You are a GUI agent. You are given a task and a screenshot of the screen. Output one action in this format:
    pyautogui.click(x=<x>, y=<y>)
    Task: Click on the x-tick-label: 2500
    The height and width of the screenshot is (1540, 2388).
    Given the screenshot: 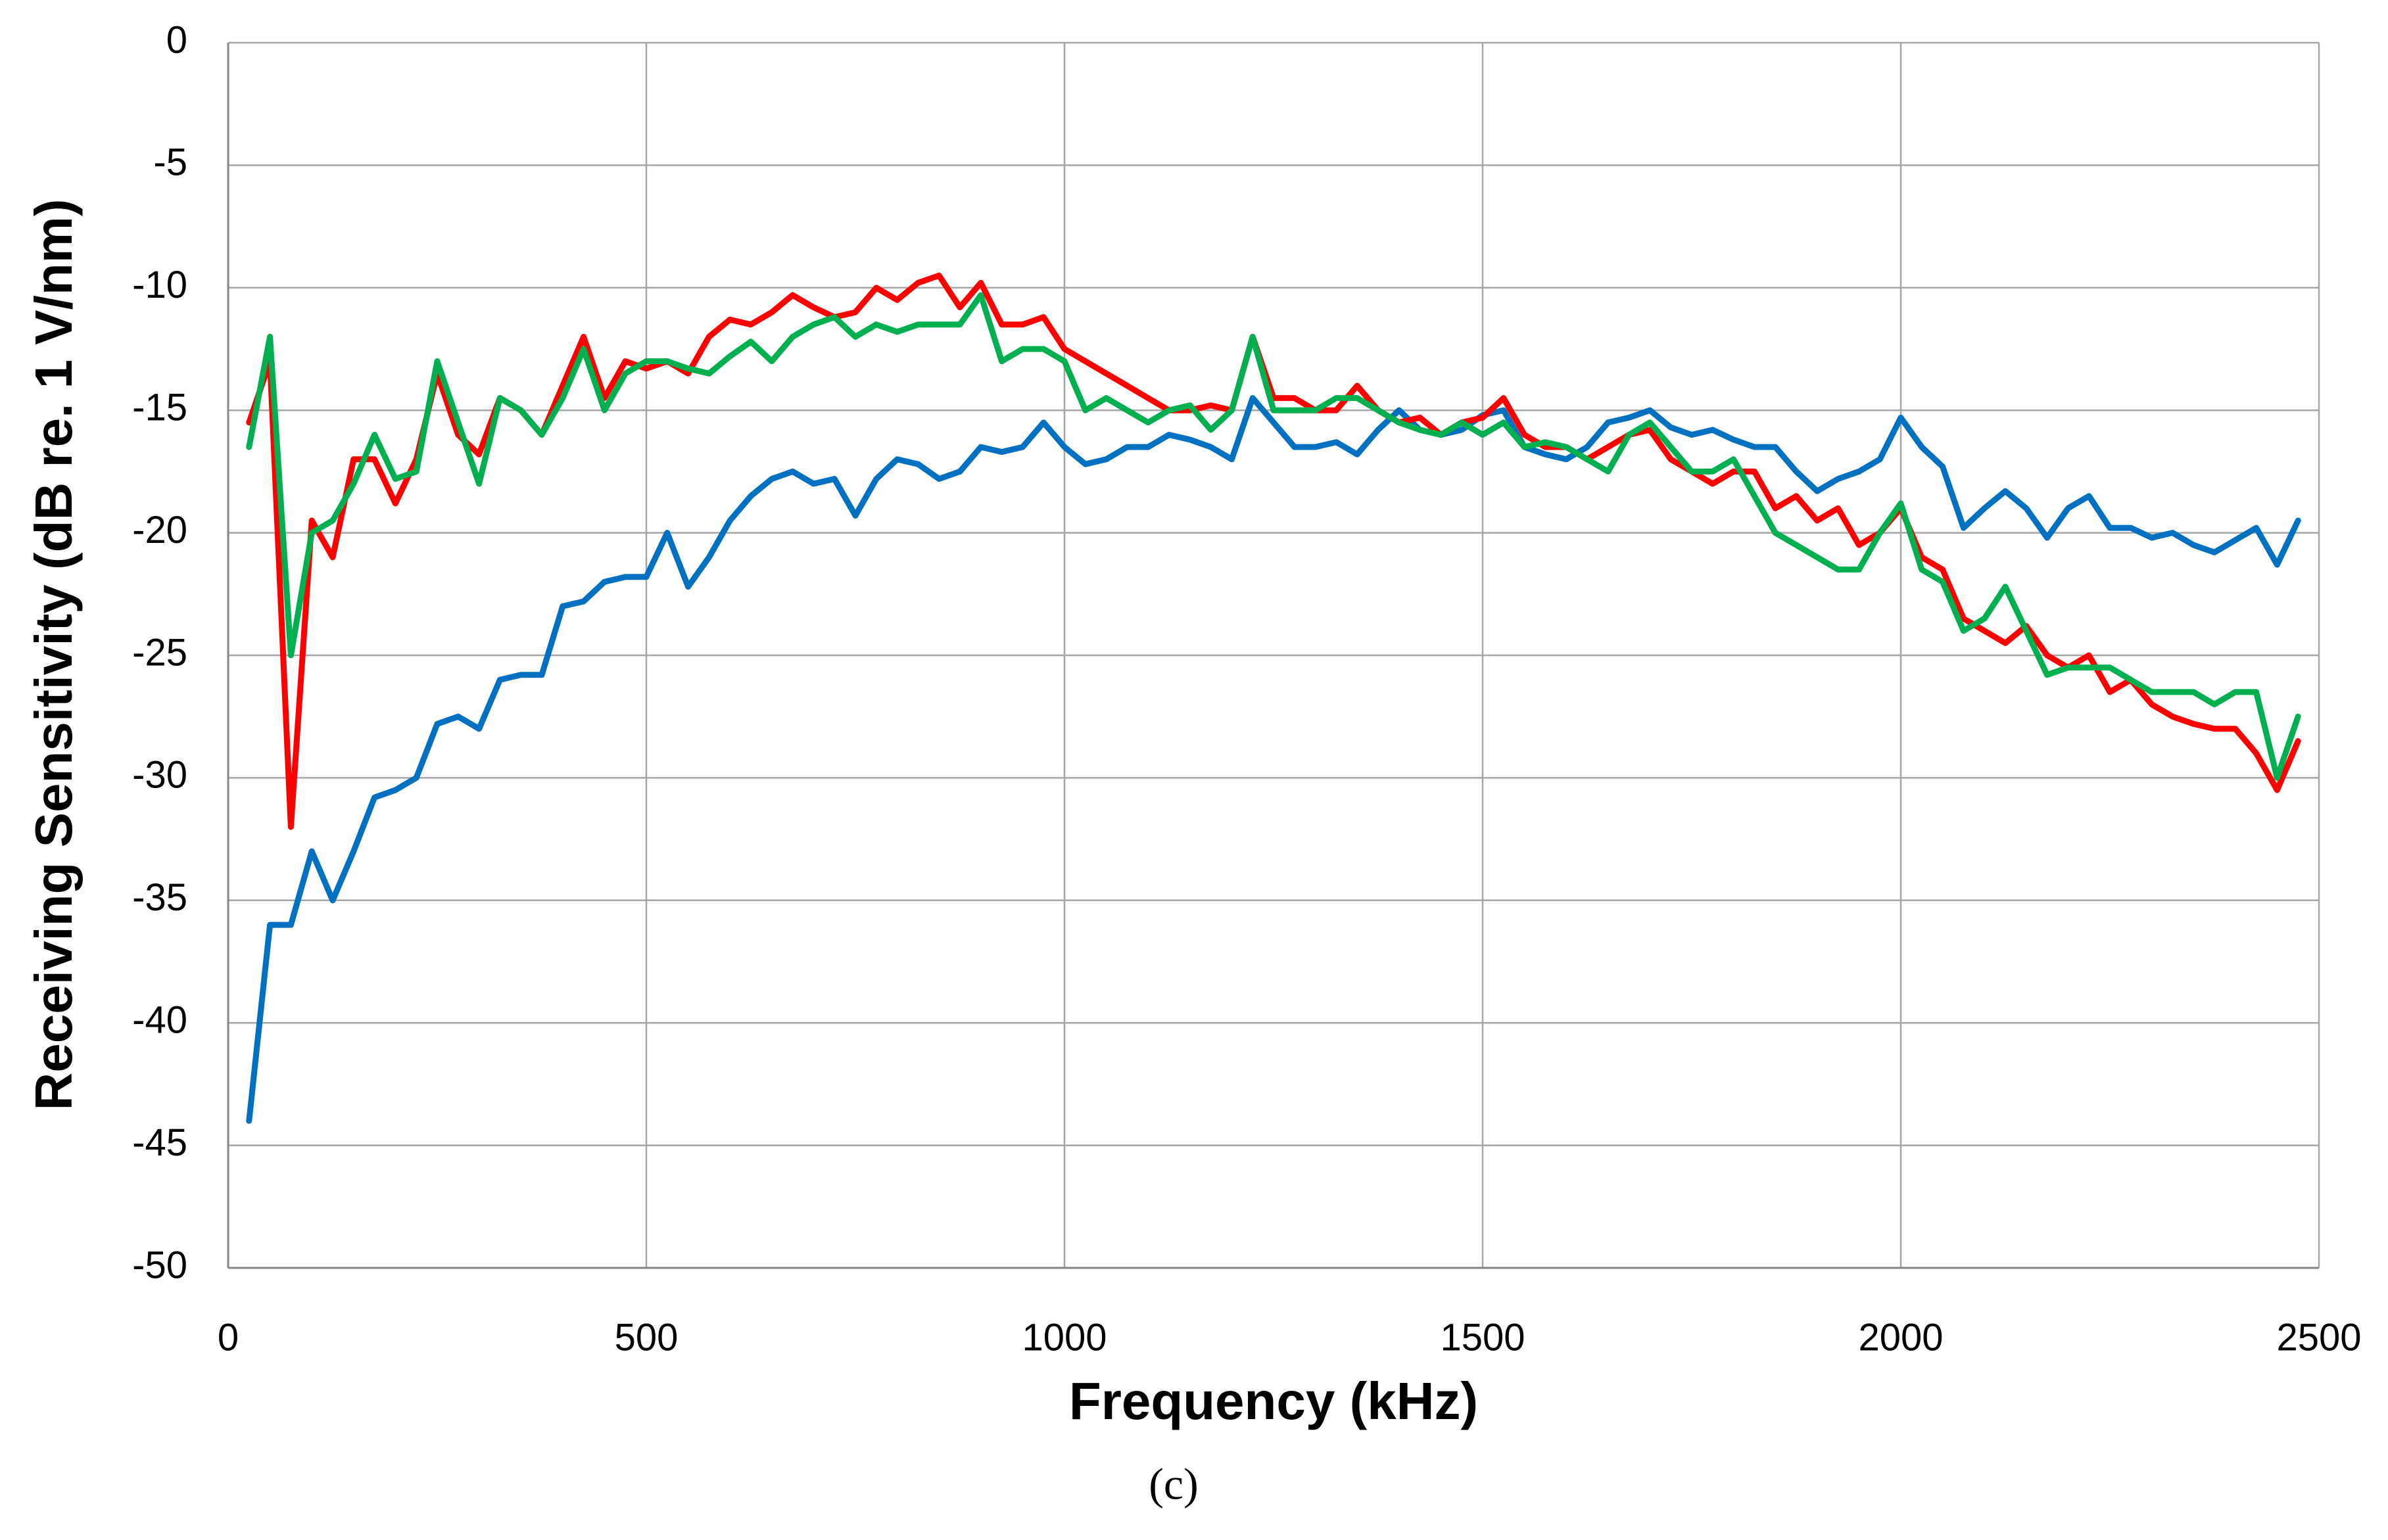 What is the action you would take?
    pyautogui.click(x=2318, y=1337)
    